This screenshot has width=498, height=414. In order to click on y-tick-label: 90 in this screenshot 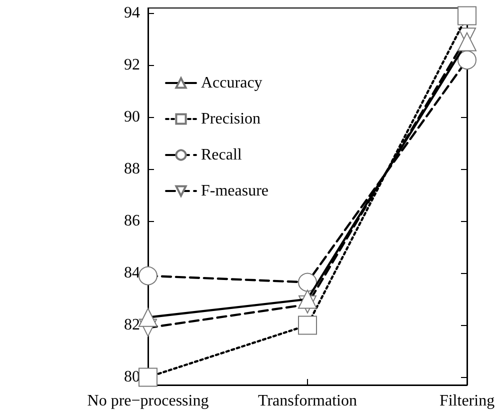, I will do `click(132, 117)`.